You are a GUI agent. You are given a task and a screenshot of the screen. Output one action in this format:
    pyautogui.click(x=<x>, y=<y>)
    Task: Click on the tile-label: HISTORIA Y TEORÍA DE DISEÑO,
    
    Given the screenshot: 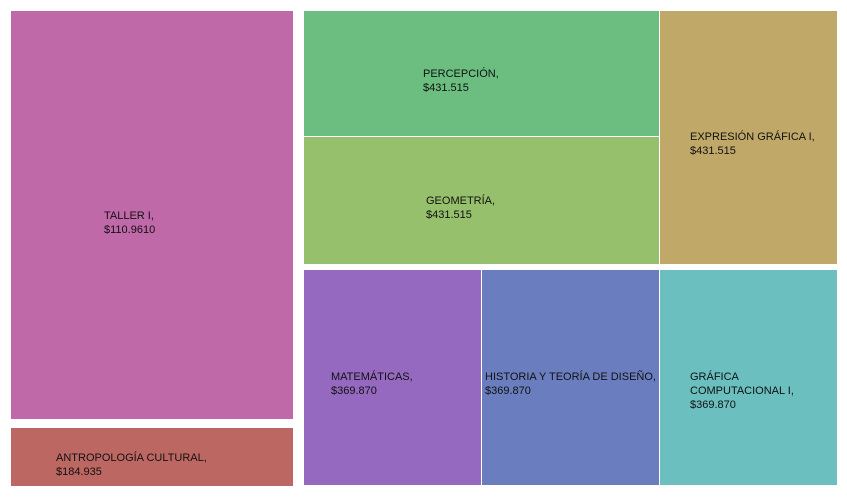 What is the action you would take?
    pyautogui.click(x=570, y=377)
    